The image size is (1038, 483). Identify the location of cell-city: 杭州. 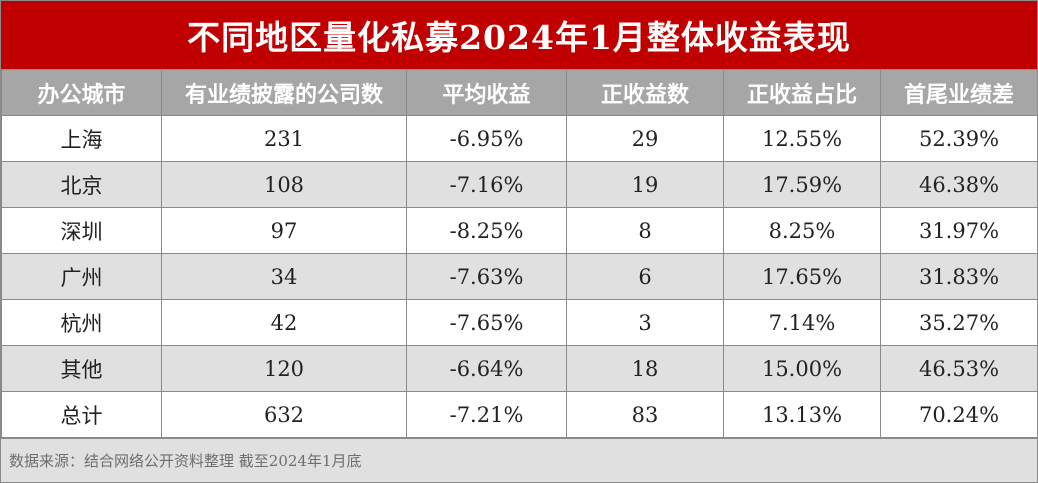
(81, 322).